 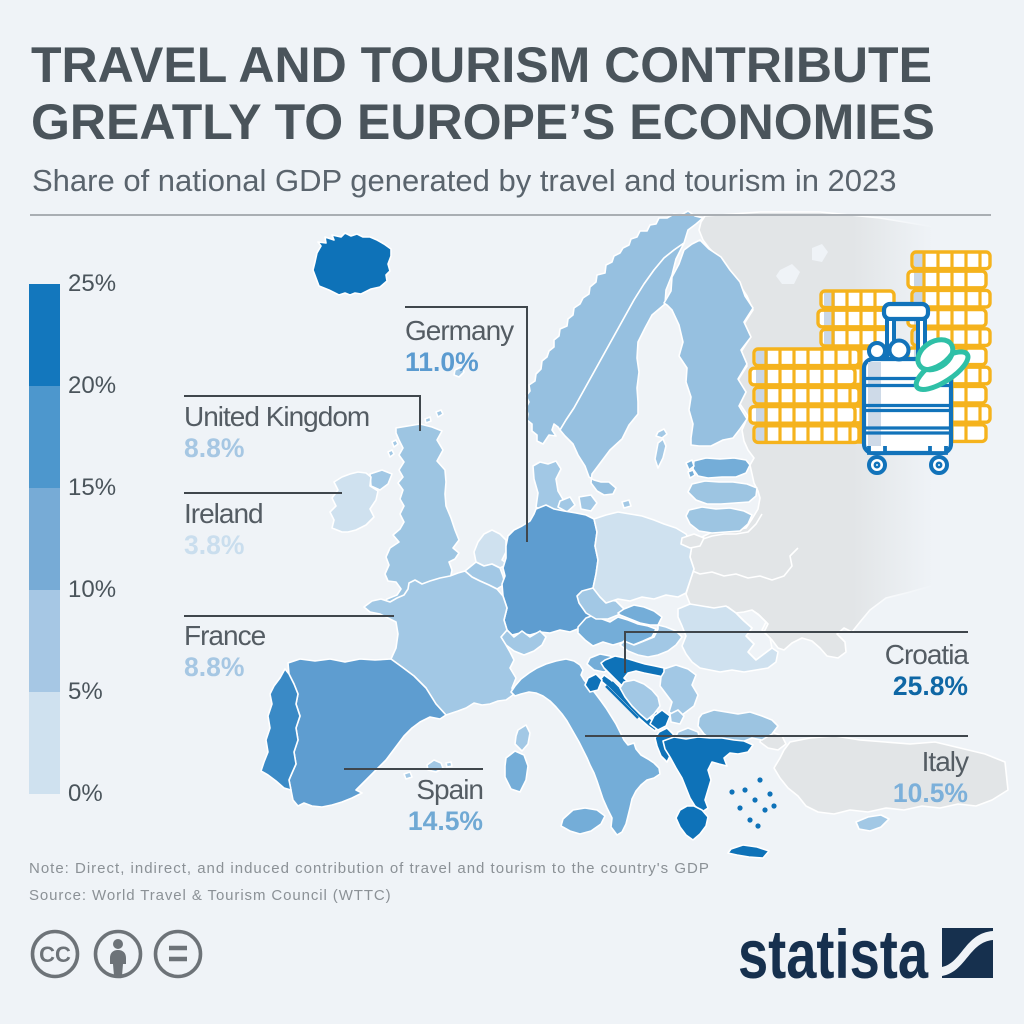 I want to click on svg-text: CC, so click(x=55, y=954).